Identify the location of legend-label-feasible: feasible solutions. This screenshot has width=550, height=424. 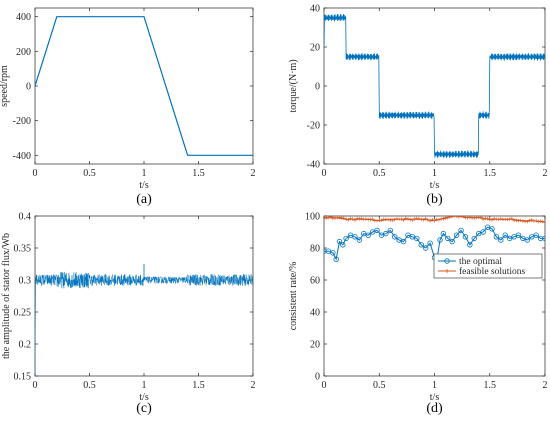
(492, 271).